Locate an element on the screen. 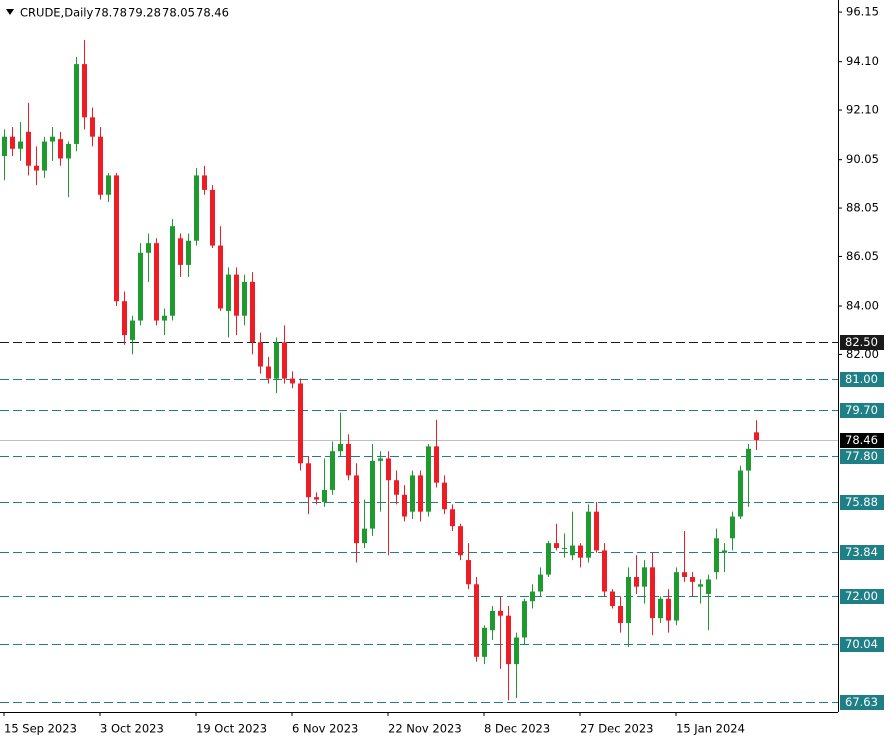 The width and height of the screenshot is (890, 745). current-price-label: 78.46 is located at coordinates (861, 440).